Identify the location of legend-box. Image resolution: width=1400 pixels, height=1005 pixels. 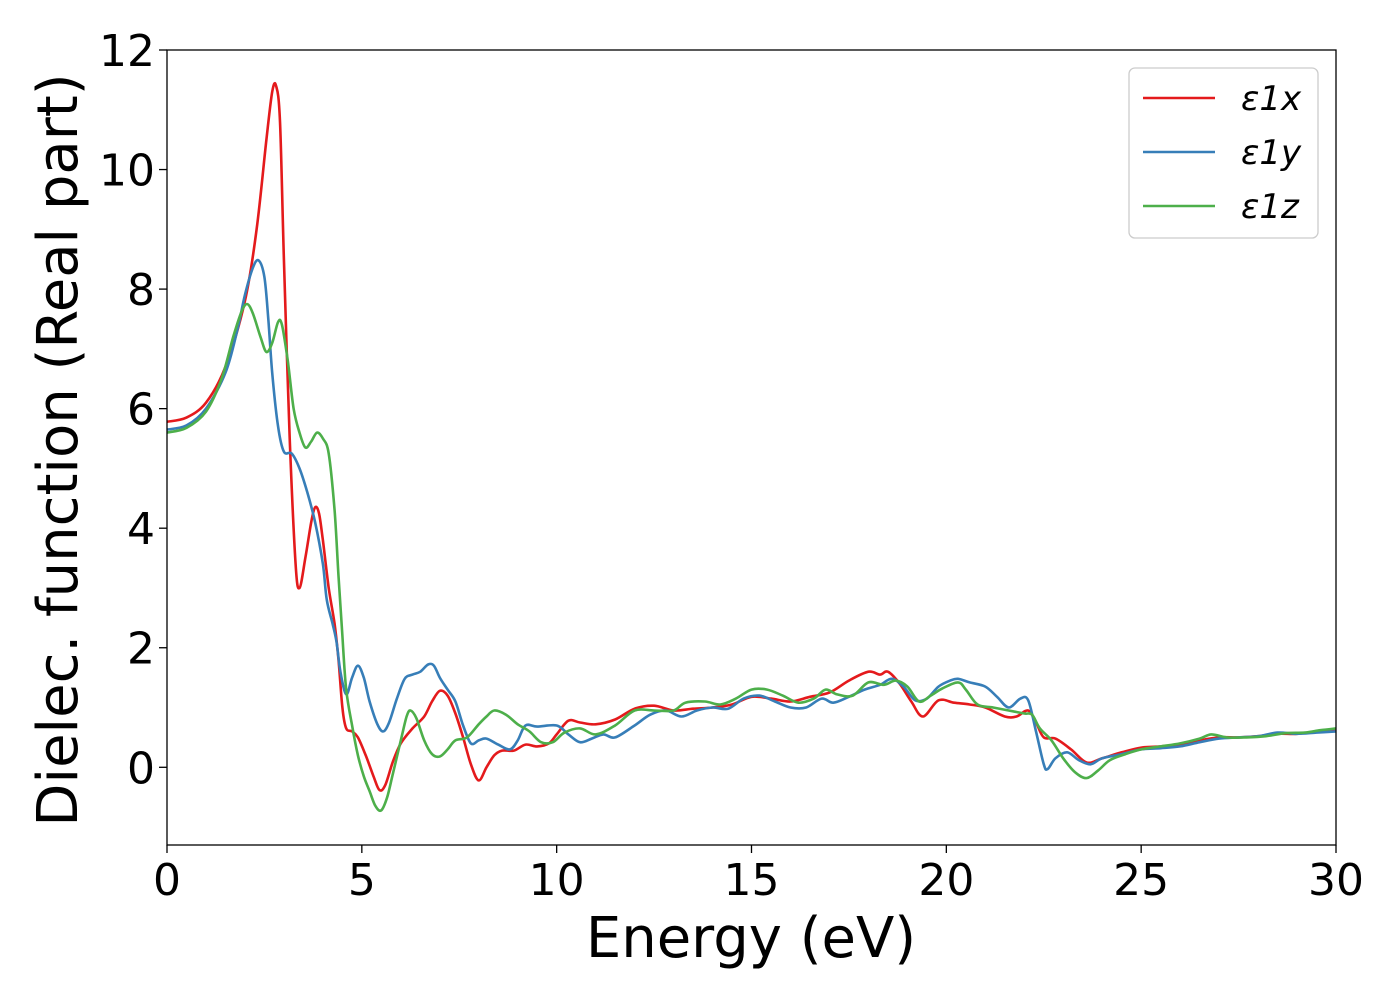
(1223, 153).